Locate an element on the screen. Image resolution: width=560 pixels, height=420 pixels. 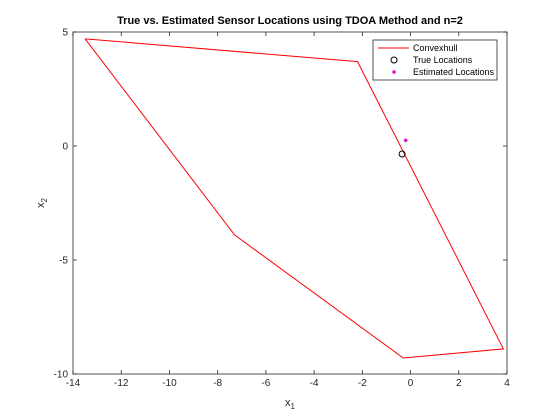
x-tick-label: -14 is located at coordinates (73, 383).